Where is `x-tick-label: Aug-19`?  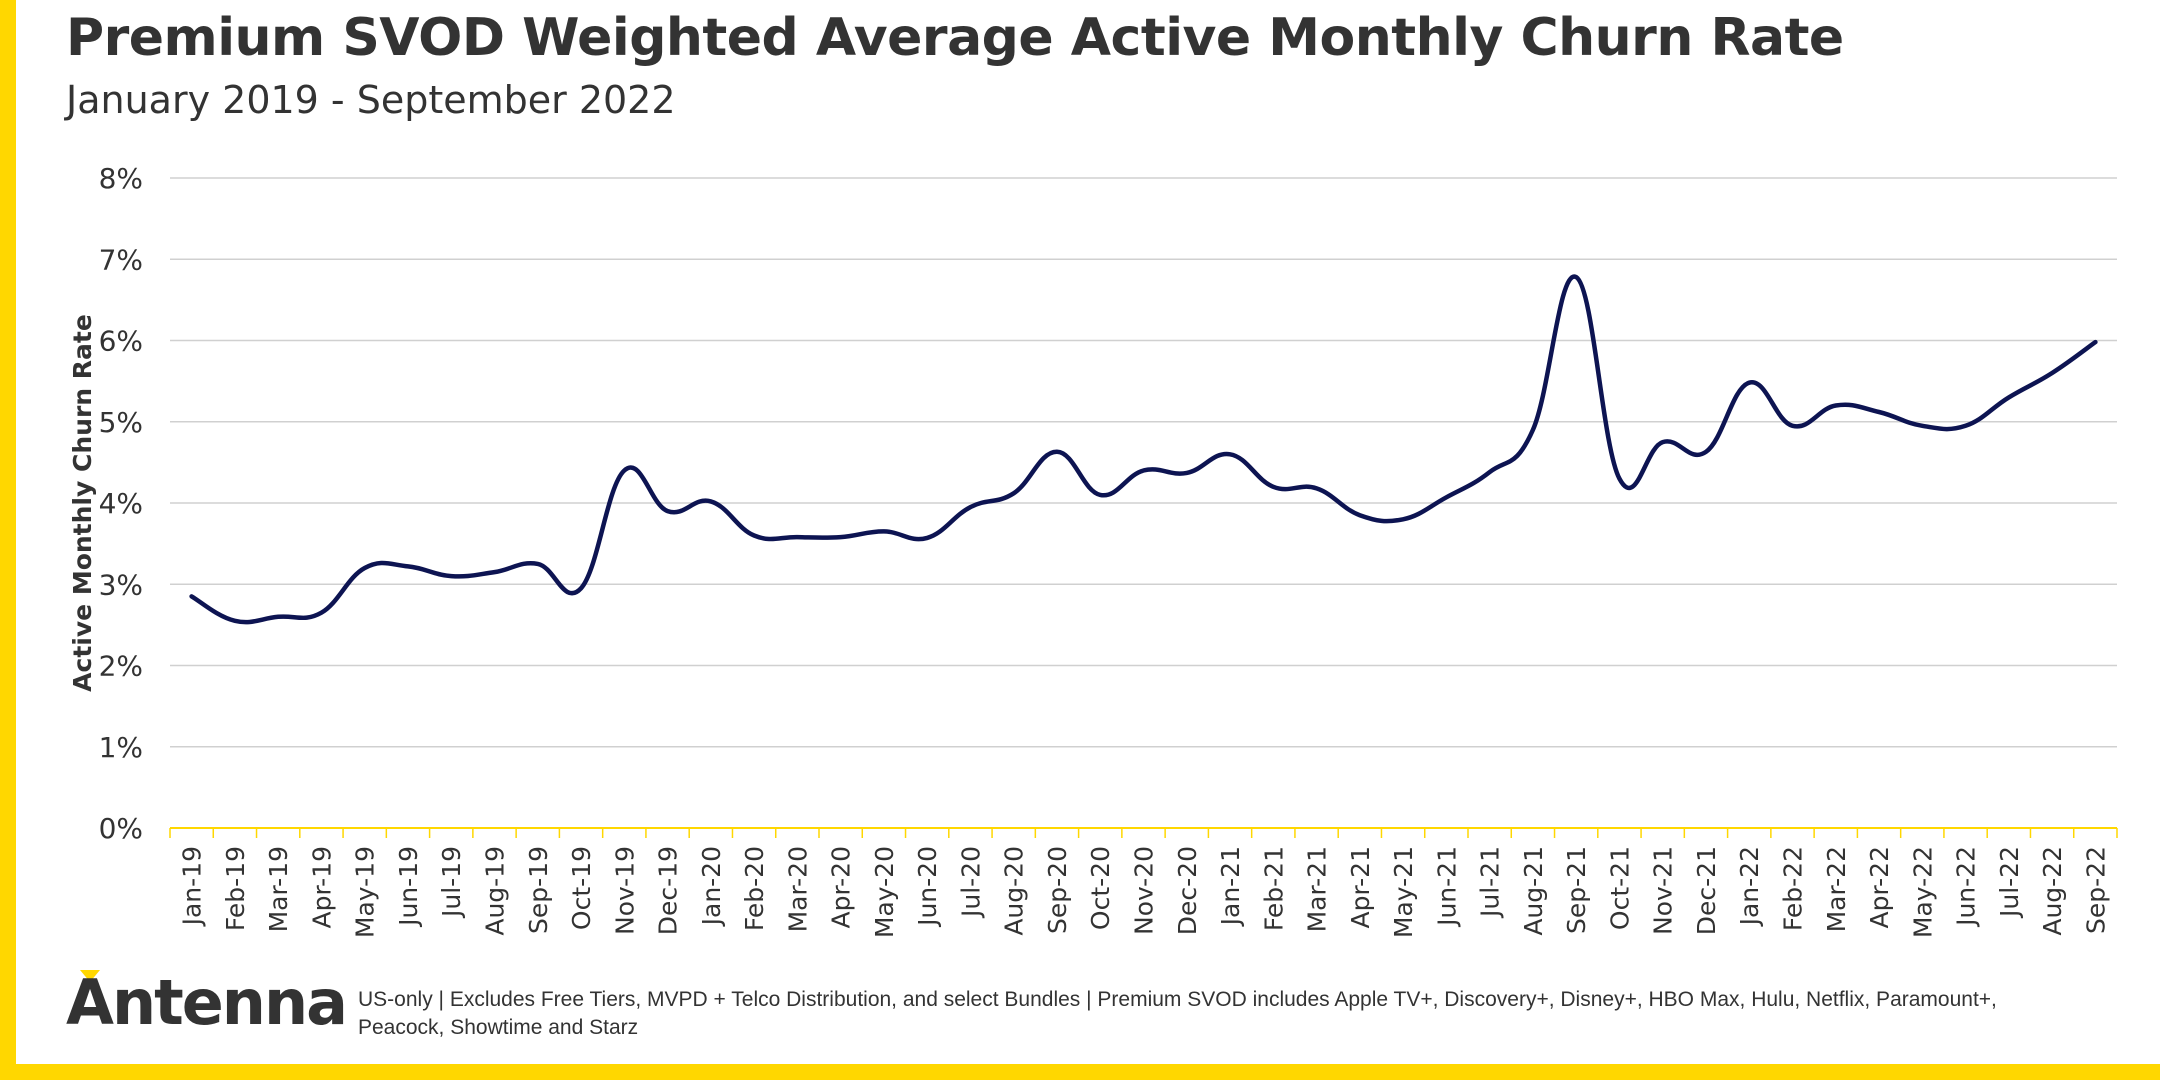 x-tick-label: Aug-19 is located at coordinates (495, 891).